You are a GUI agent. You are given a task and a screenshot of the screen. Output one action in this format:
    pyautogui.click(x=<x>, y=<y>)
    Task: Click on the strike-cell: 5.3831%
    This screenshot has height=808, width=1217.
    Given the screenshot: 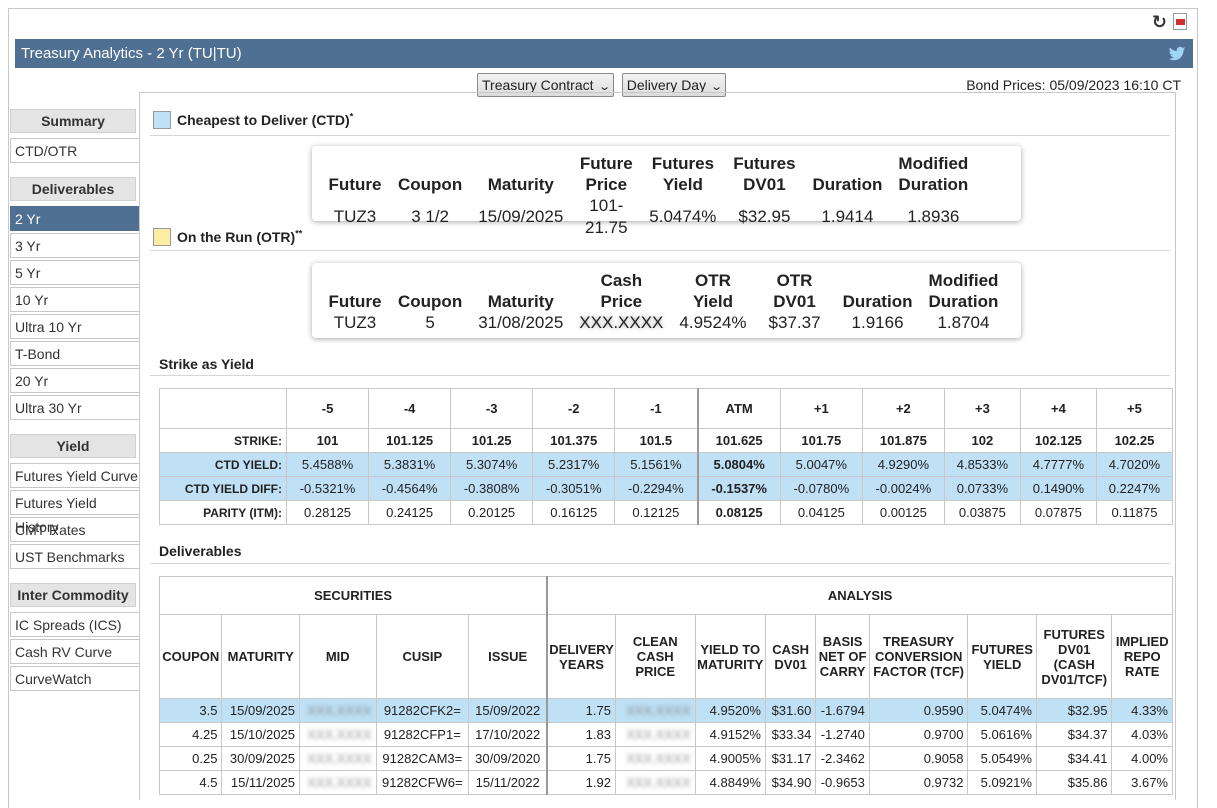 What is the action you would take?
    pyautogui.click(x=410, y=464)
    